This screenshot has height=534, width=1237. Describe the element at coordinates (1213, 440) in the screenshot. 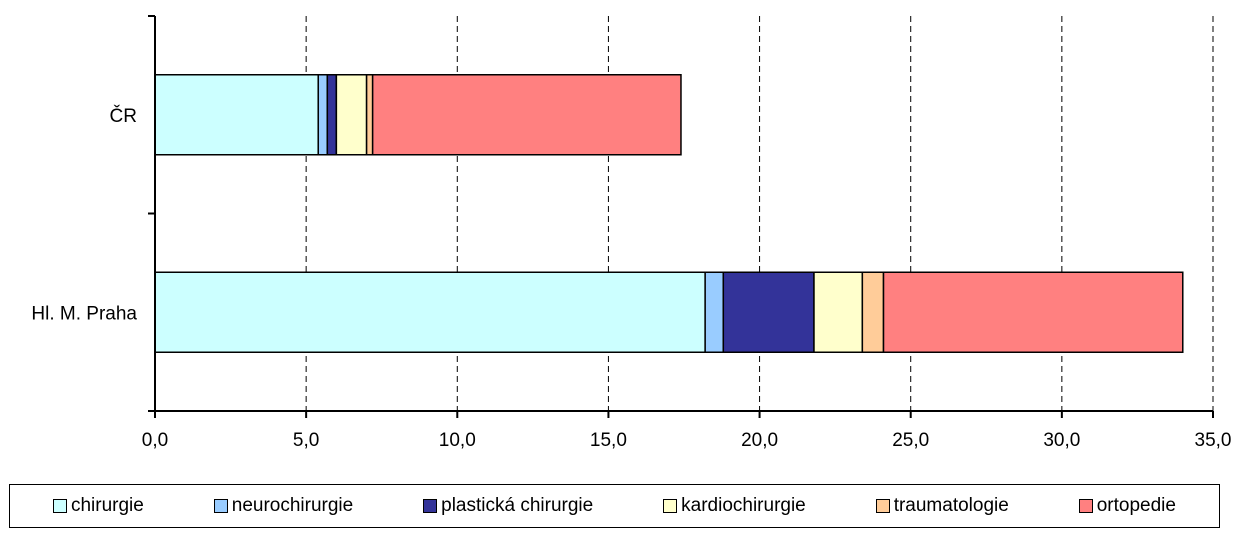

I see `x-tick-label: 35,0` at that location.